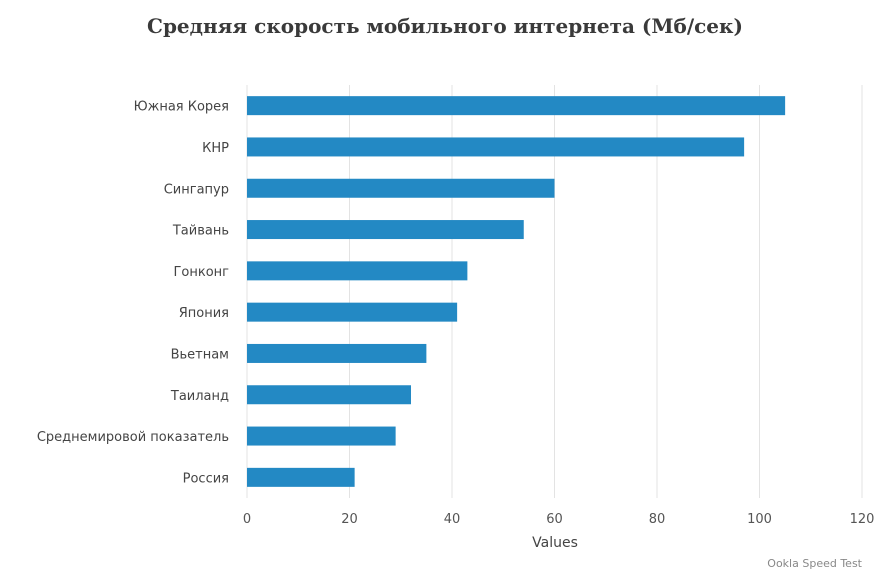 This screenshot has height=580, width=890. Describe the element at coordinates (201, 272) in the screenshot. I see `category-label: Гонконг` at that location.